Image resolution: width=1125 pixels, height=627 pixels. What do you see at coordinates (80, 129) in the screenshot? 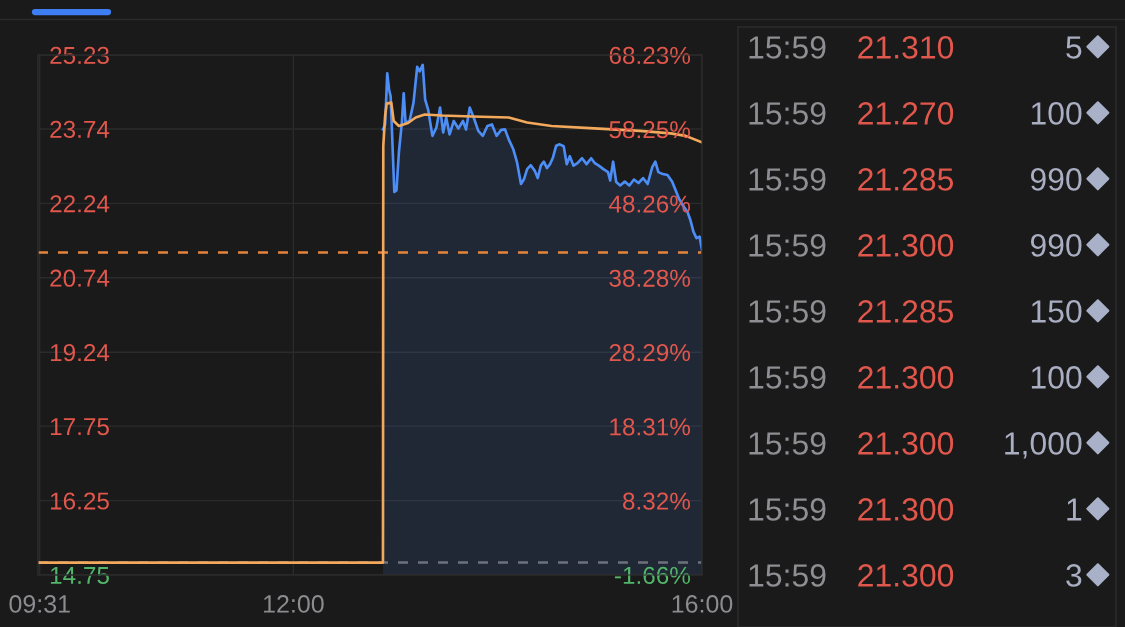
I see `y-tick-label: 23.74` at bounding box center [80, 129].